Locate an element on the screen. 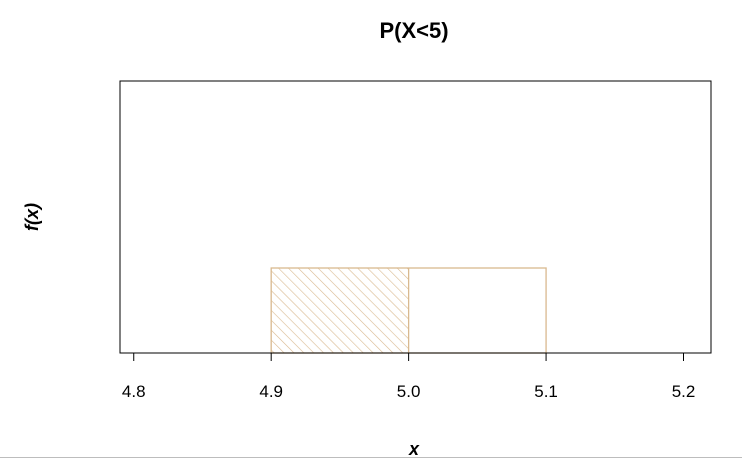  x-tick-label: 4.8 is located at coordinates (134, 391).